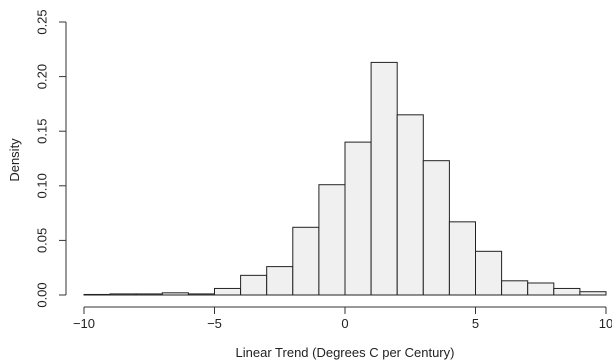 The width and height of the screenshot is (612, 363). Describe the element at coordinates (344, 323) in the screenshot. I see `x-tick-label: 0` at that location.